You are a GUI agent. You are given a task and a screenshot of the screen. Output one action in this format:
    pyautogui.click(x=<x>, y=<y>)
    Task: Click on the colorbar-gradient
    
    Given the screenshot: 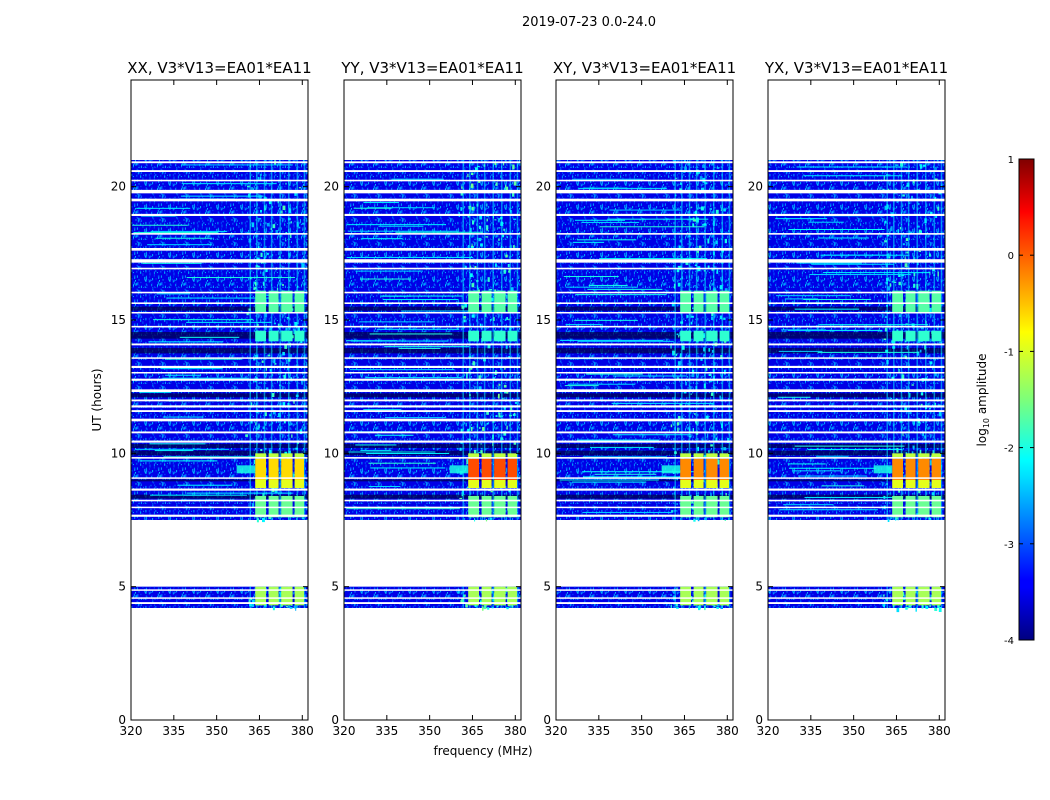 What is the action you would take?
    pyautogui.click(x=1026, y=399)
    